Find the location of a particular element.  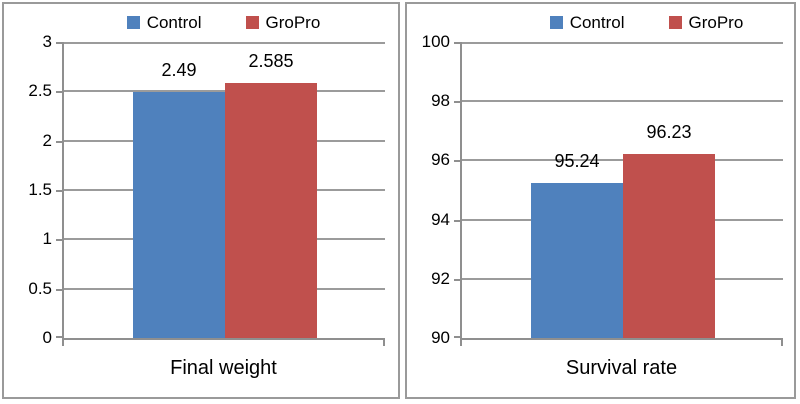

bar-value-label: 2.49 is located at coordinates (179, 70).